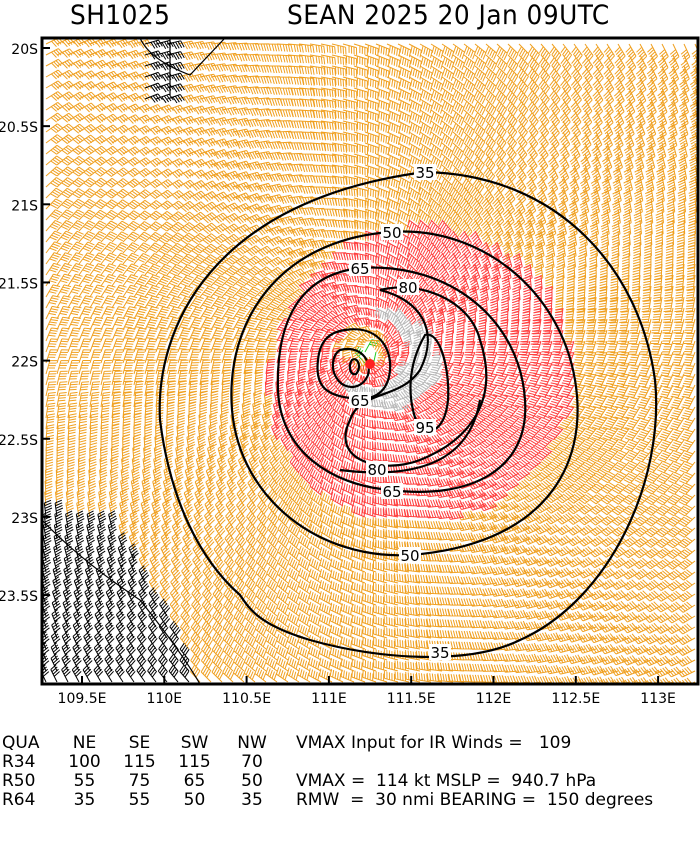 The height and width of the screenshot is (848, 700). Describe the element at coordinates (252, 762) in the screenshot. I see `table-cell: 70` at that location.